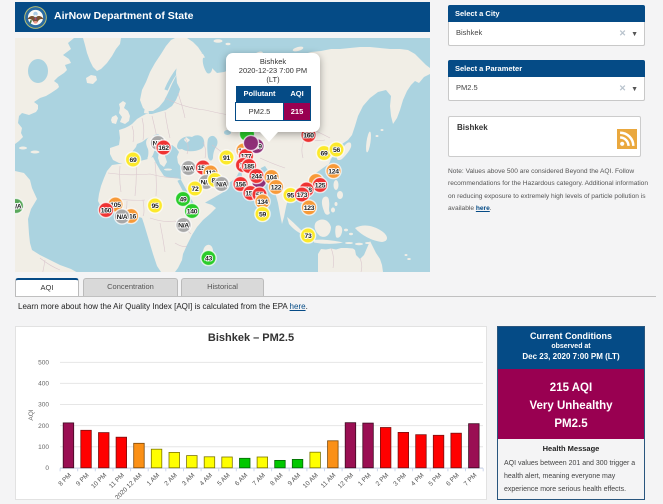 The image size is (663, 504). I want to click on svg-text: 162, so click(163, 148).